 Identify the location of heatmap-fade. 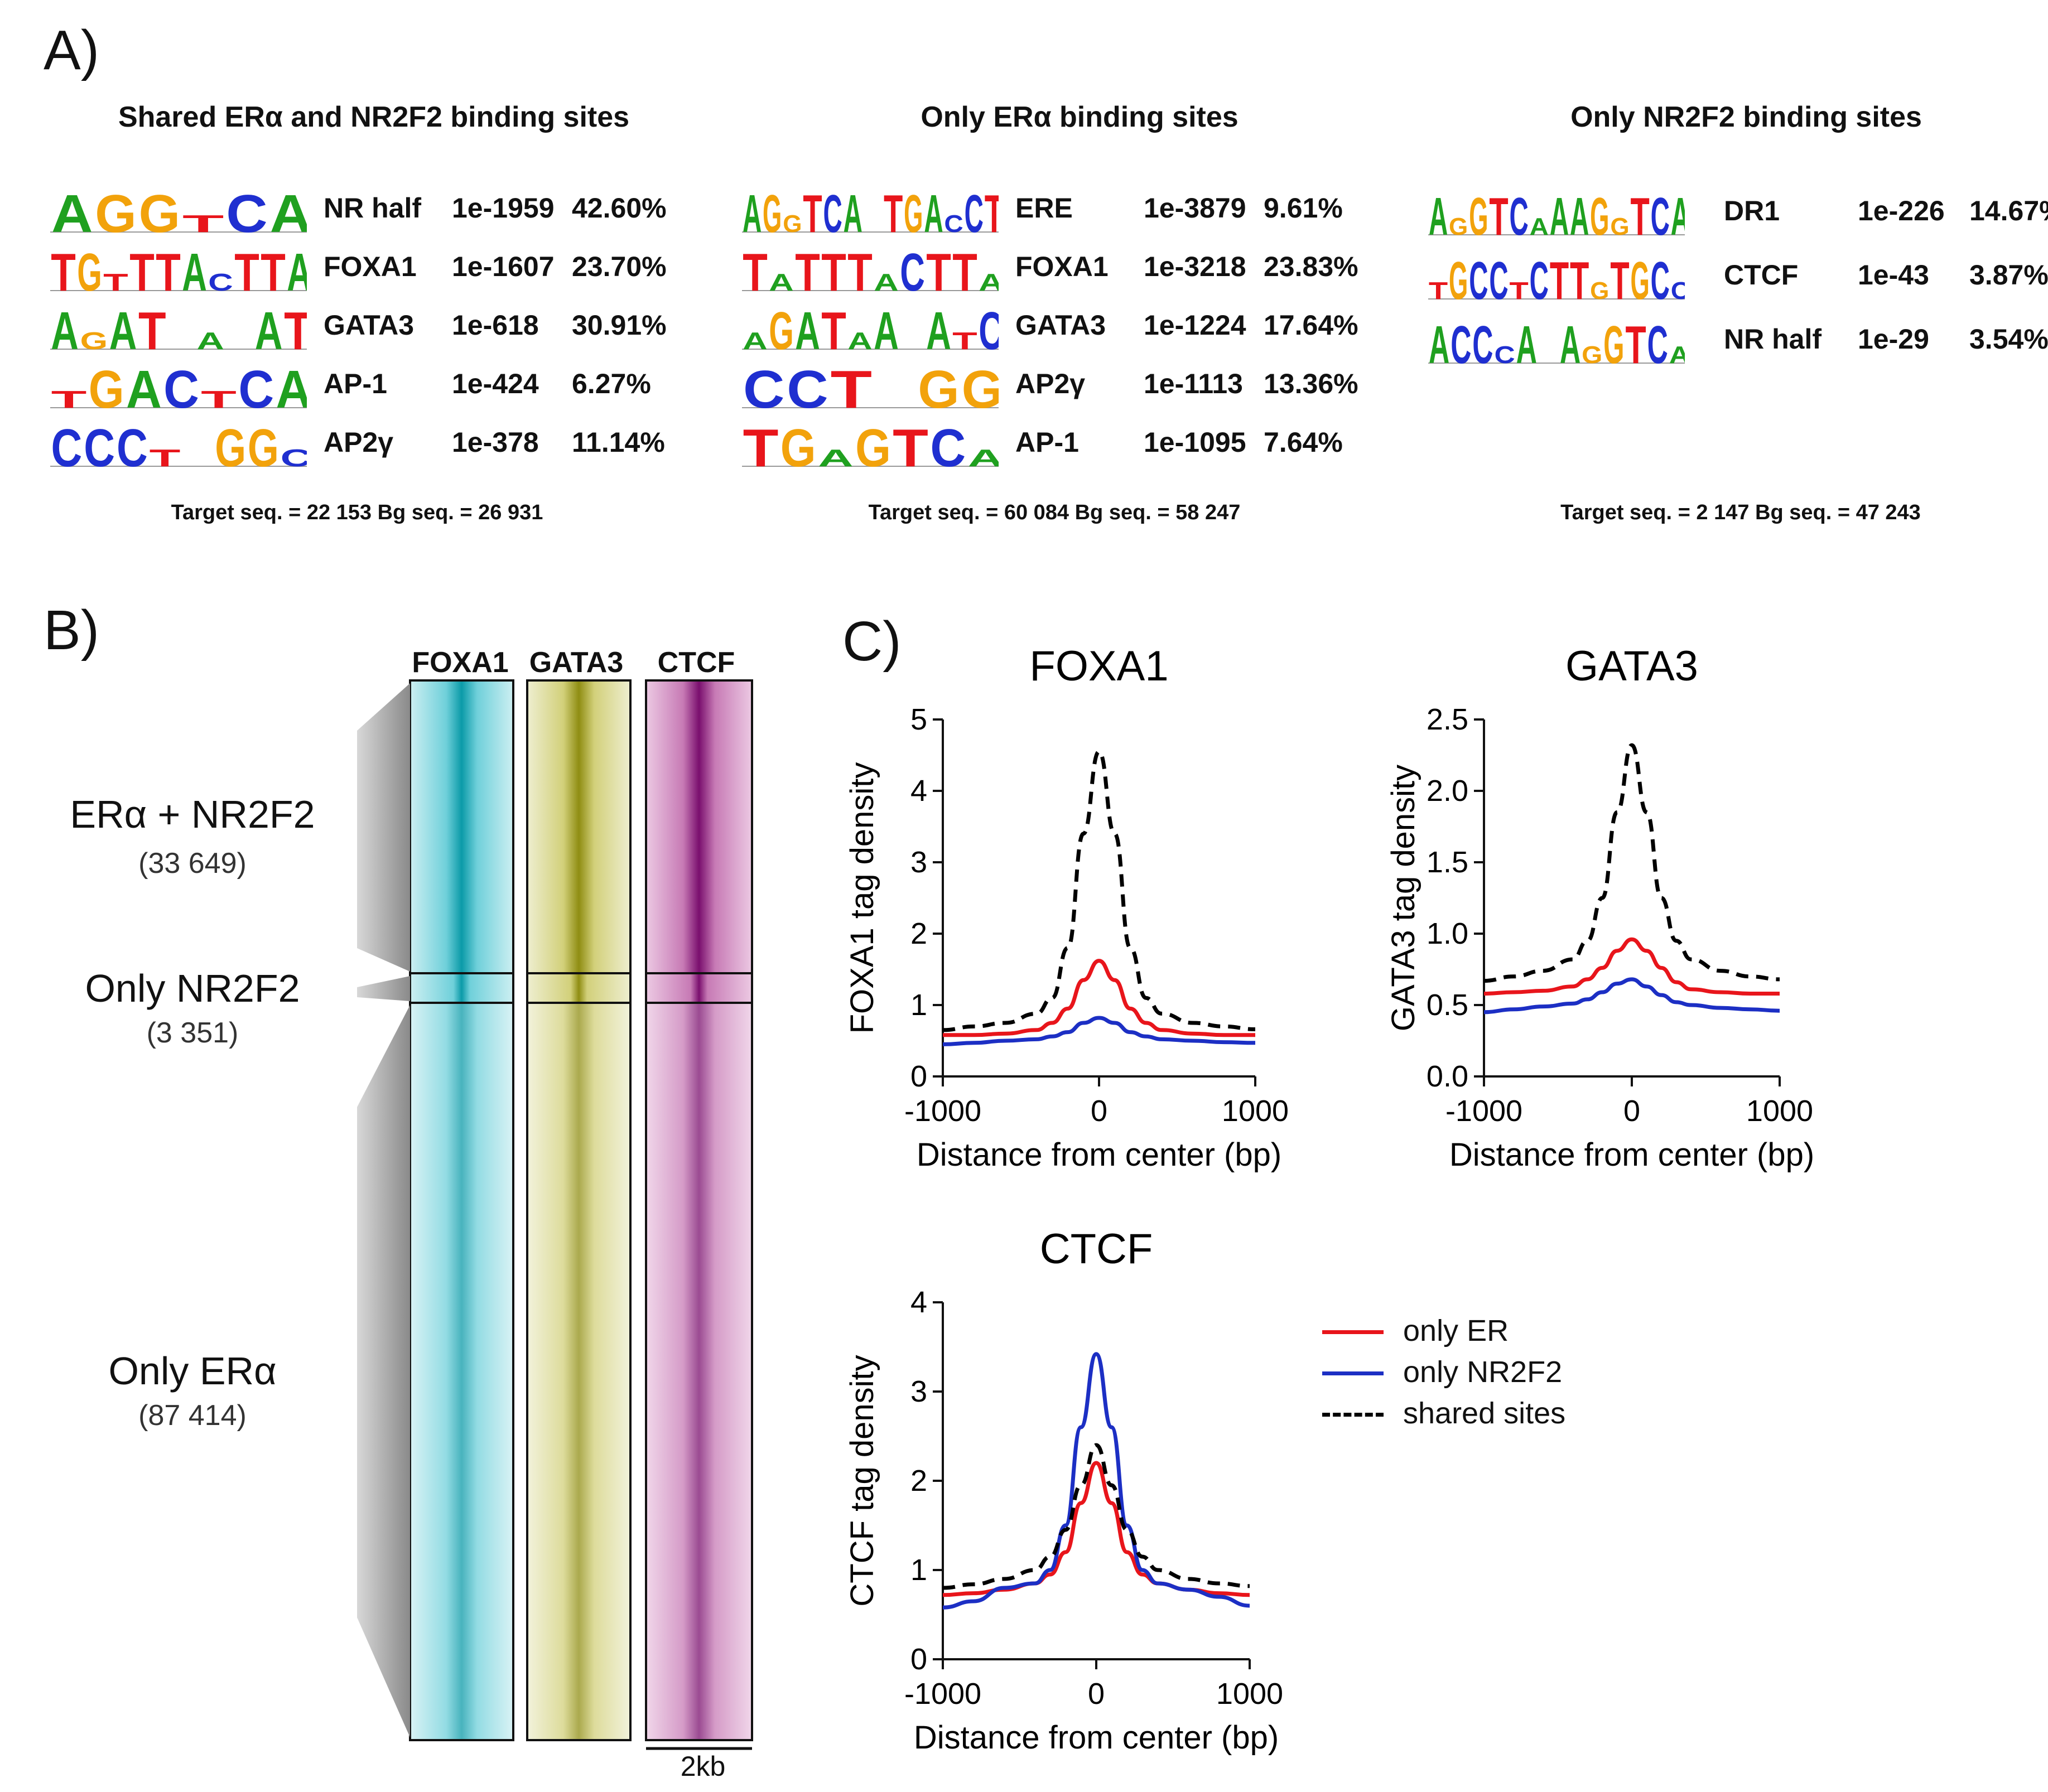
(578, 1372).